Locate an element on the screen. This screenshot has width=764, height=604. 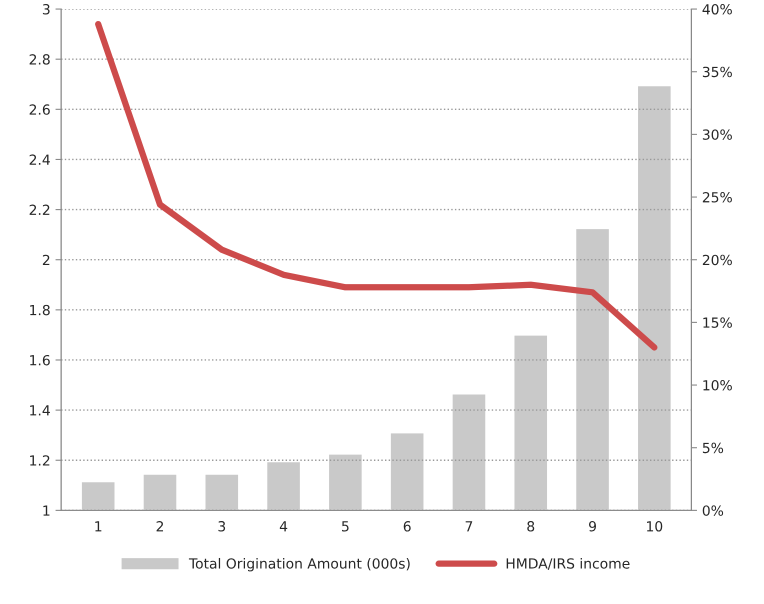
y-tick-label: 2.6 is located at coordinates (40, 109).